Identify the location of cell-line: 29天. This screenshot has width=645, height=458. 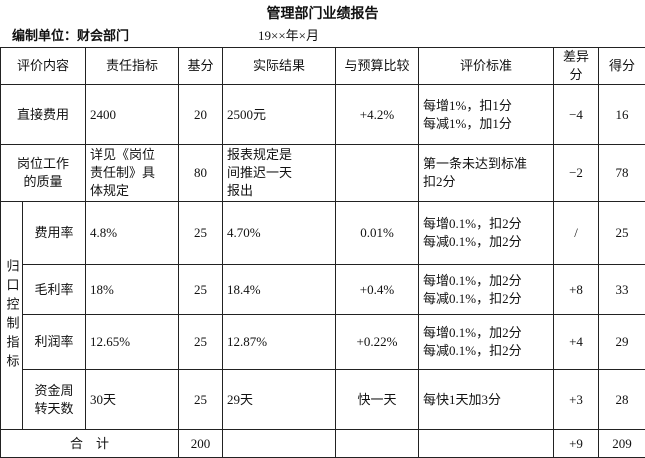
(279, 400).